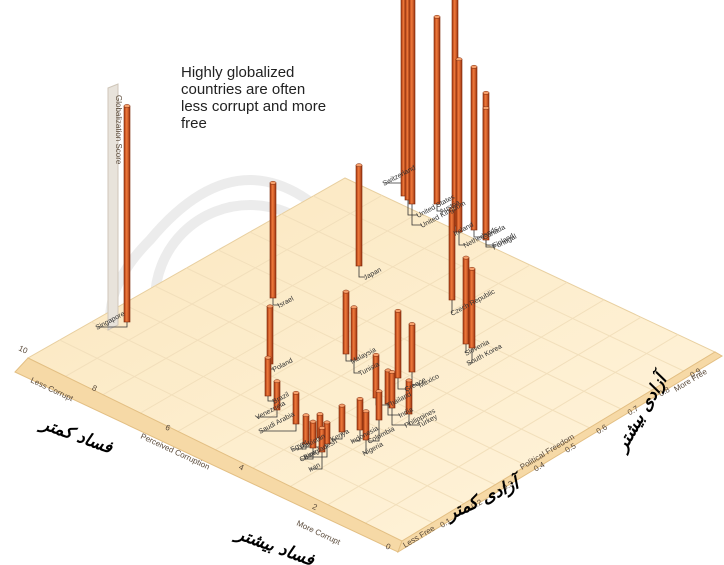  I want to click on vertical-axis-band, so click(113, 207).